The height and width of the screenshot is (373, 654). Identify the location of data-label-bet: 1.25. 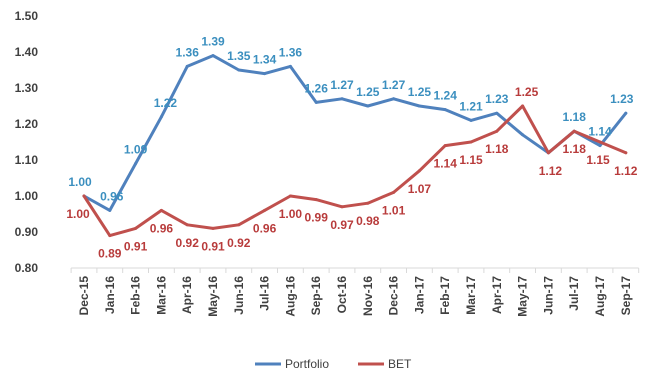
(527, 92).